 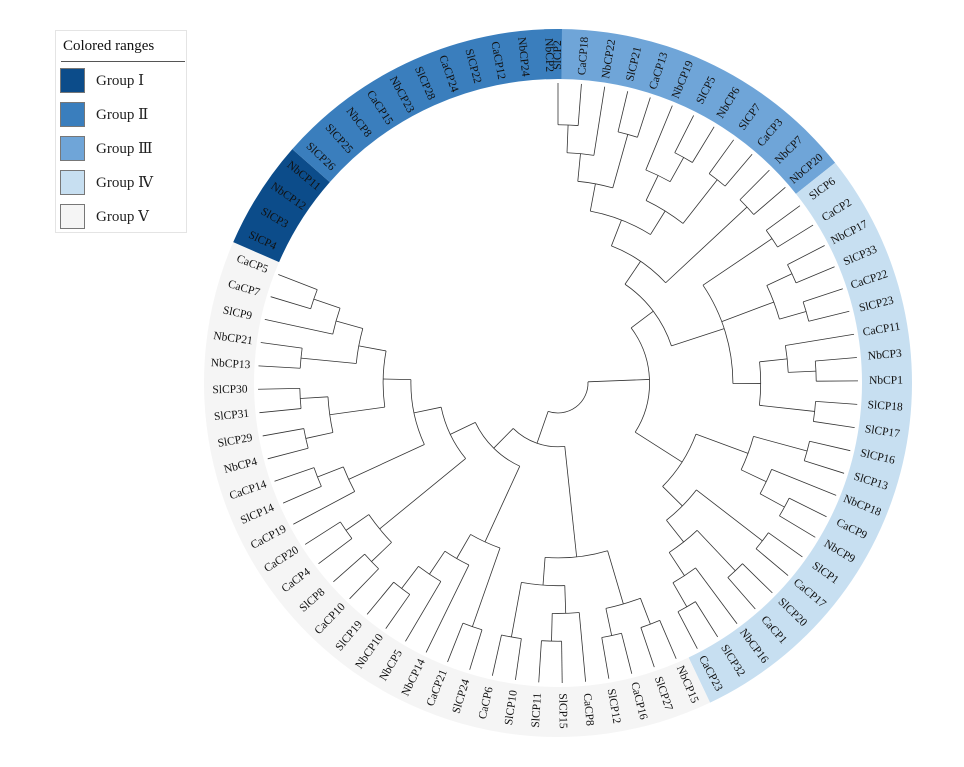 I want to click on leaf-label: NbCP13, so click(x=230, y=364).